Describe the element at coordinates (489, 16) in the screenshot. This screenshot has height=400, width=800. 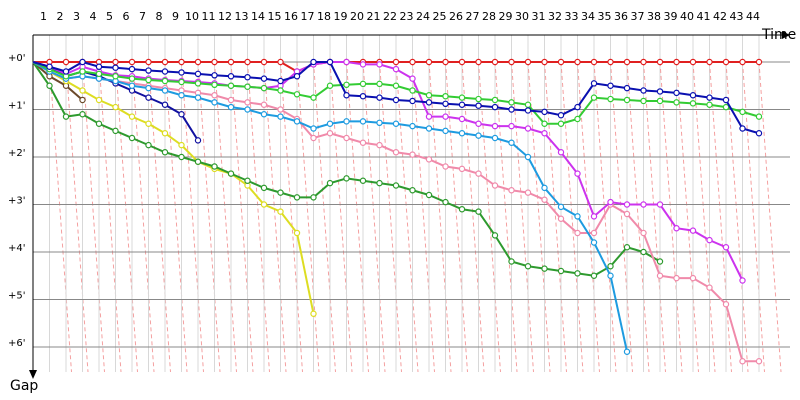
I see `x-tick-label: 28` at that location.